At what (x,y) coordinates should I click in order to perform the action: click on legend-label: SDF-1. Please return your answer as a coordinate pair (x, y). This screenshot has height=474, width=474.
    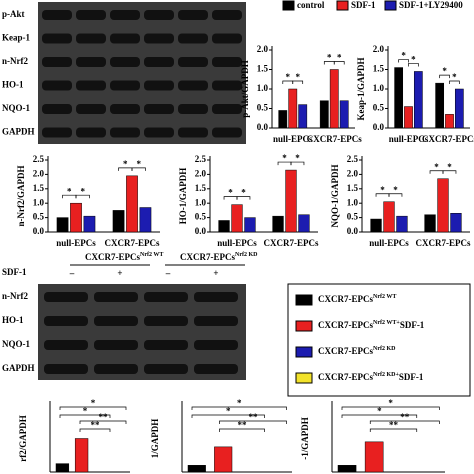
    Looking at the image, I should click on (363, 5).